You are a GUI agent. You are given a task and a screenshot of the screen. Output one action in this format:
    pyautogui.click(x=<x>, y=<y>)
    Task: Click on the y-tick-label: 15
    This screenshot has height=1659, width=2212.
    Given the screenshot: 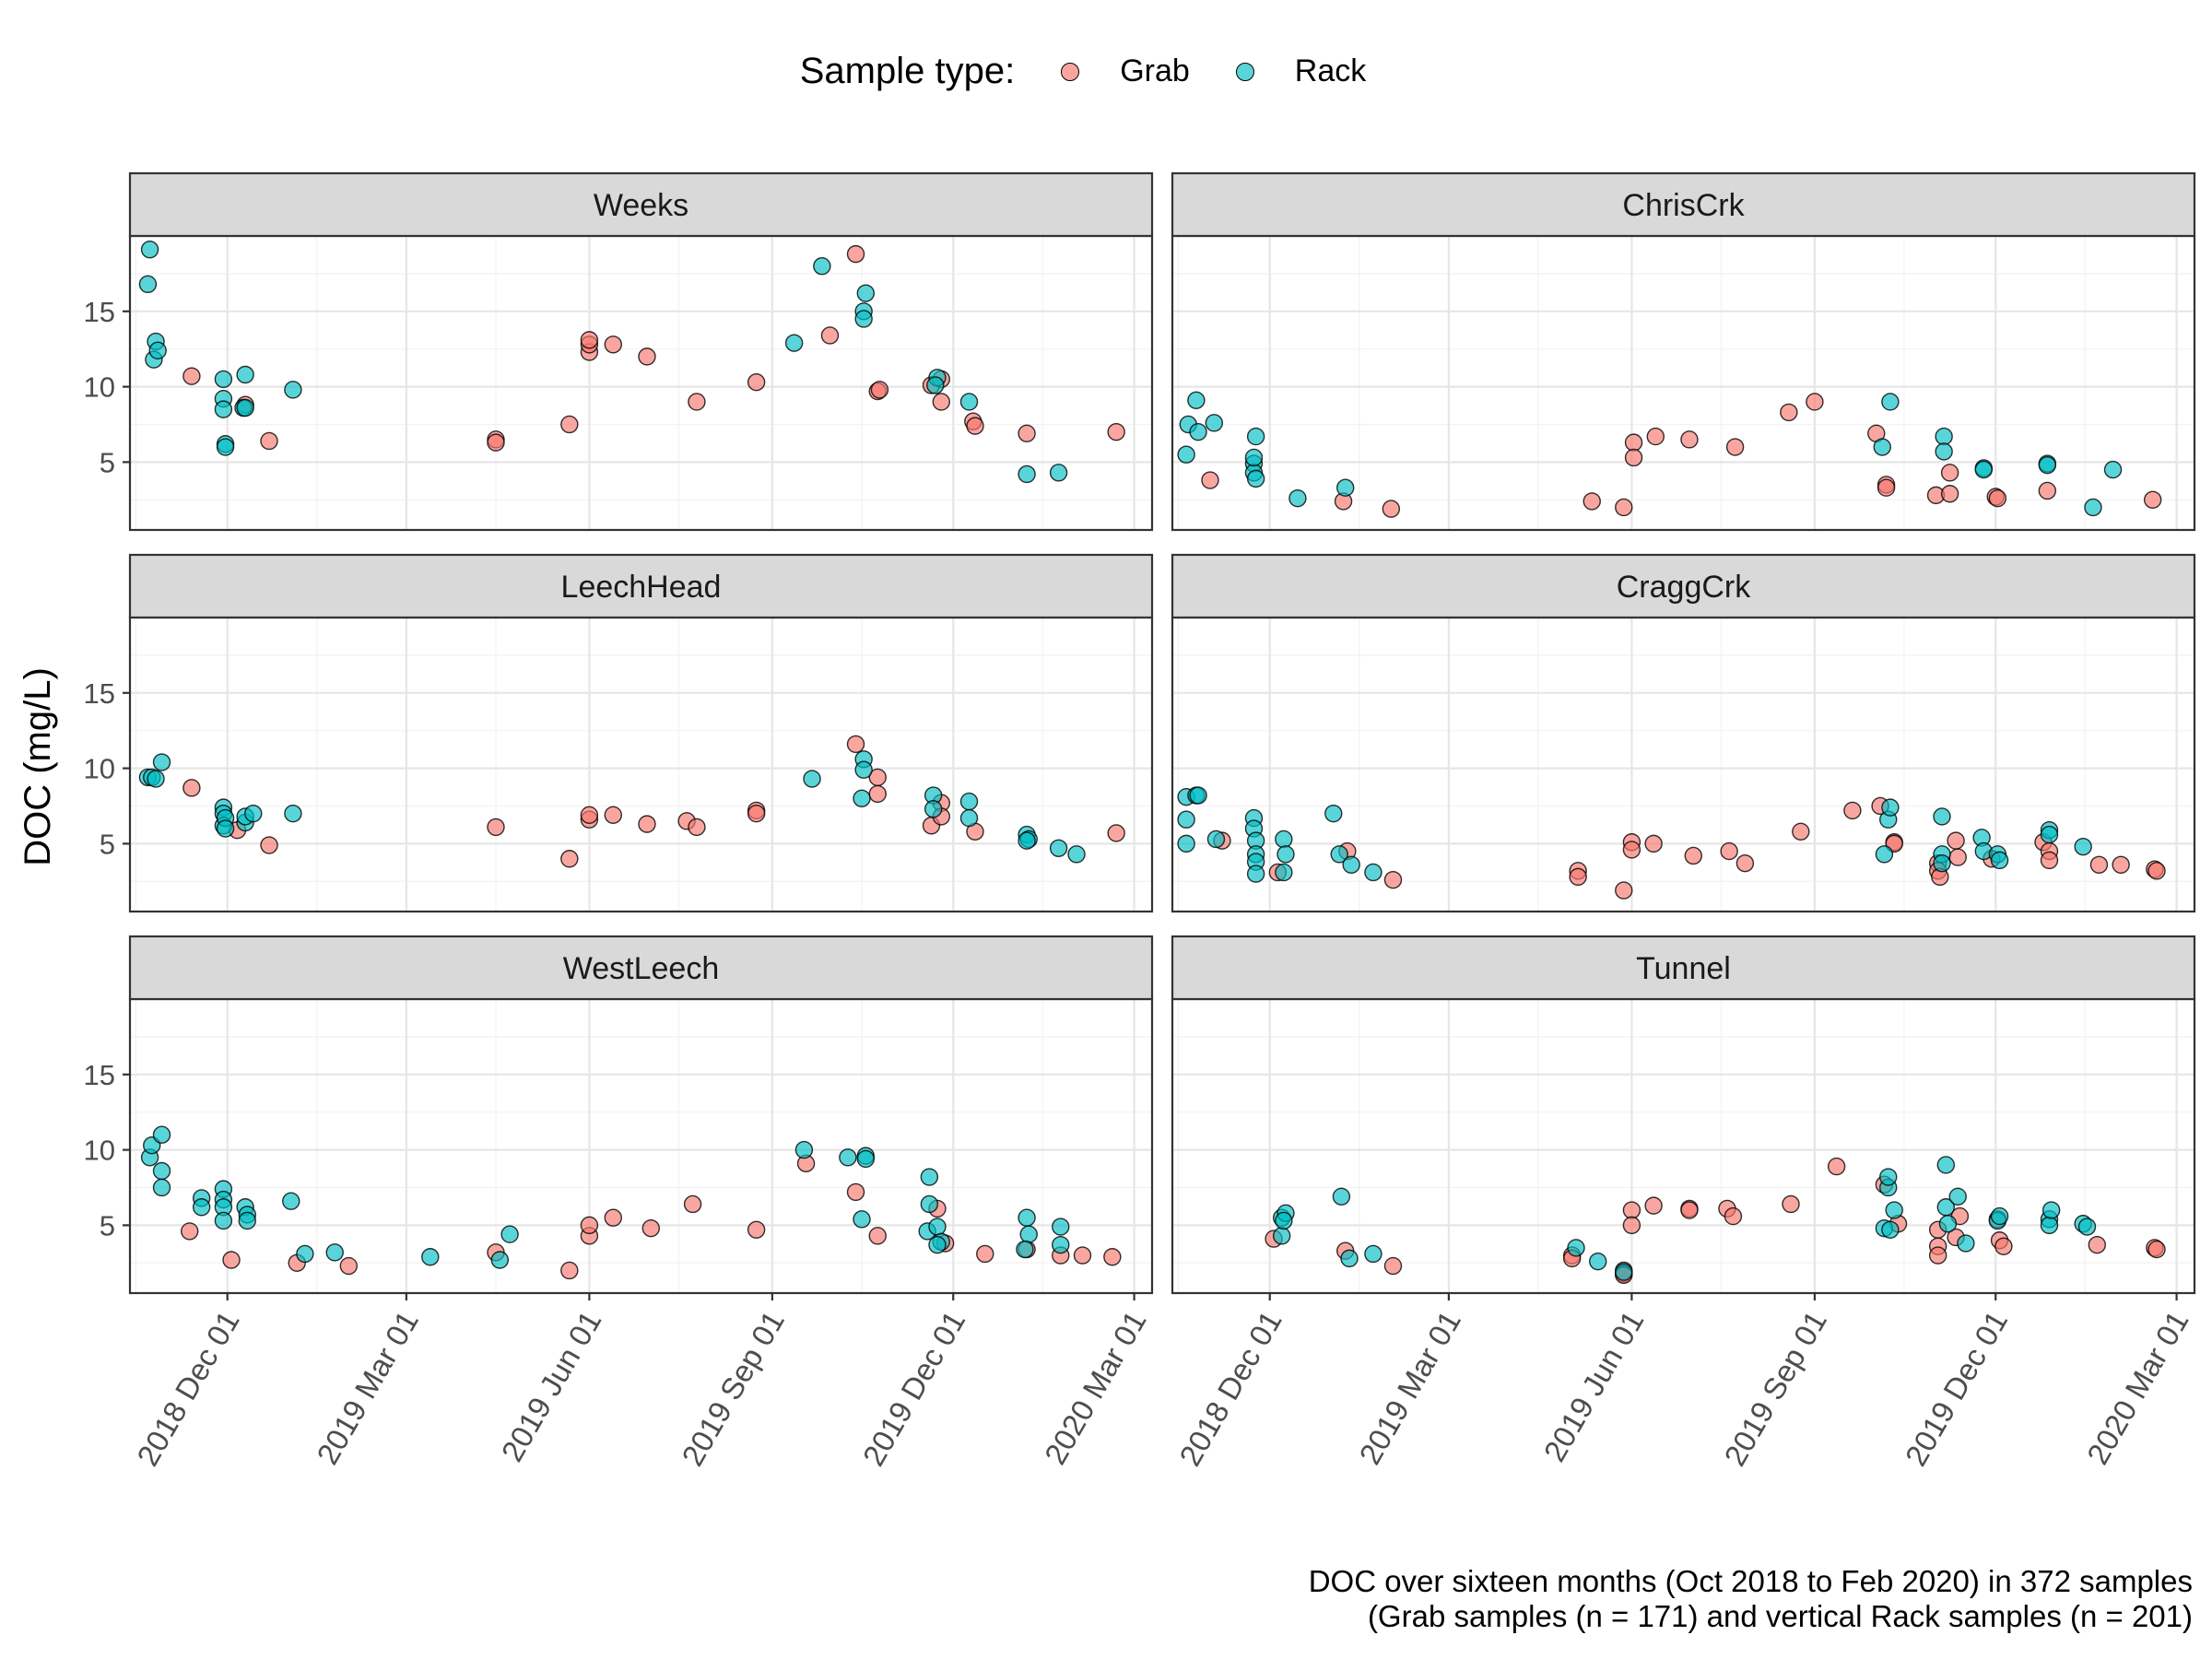 What is the action you would take?
    pyautogui.click(x=99, y=312)
    